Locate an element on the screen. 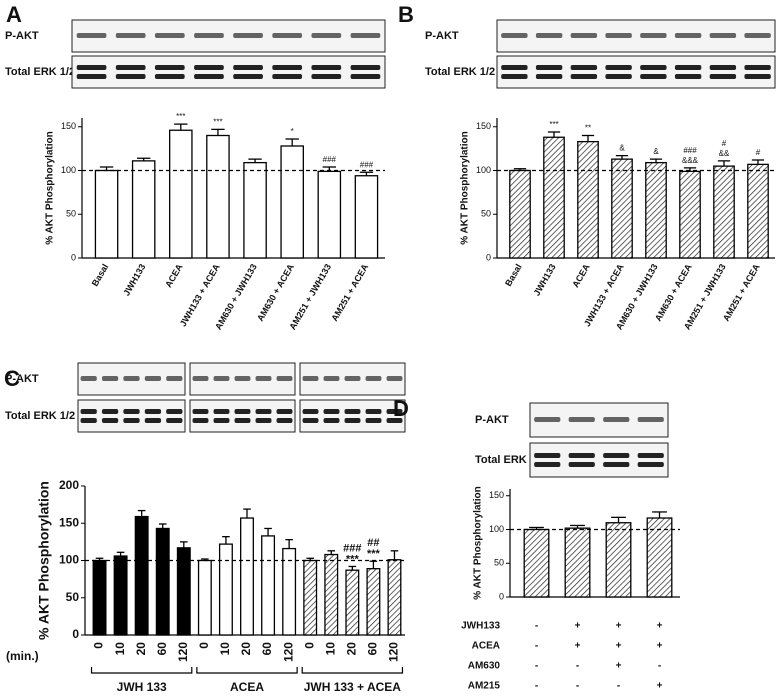  annotation: &&& is located at coordinates (690, 160).